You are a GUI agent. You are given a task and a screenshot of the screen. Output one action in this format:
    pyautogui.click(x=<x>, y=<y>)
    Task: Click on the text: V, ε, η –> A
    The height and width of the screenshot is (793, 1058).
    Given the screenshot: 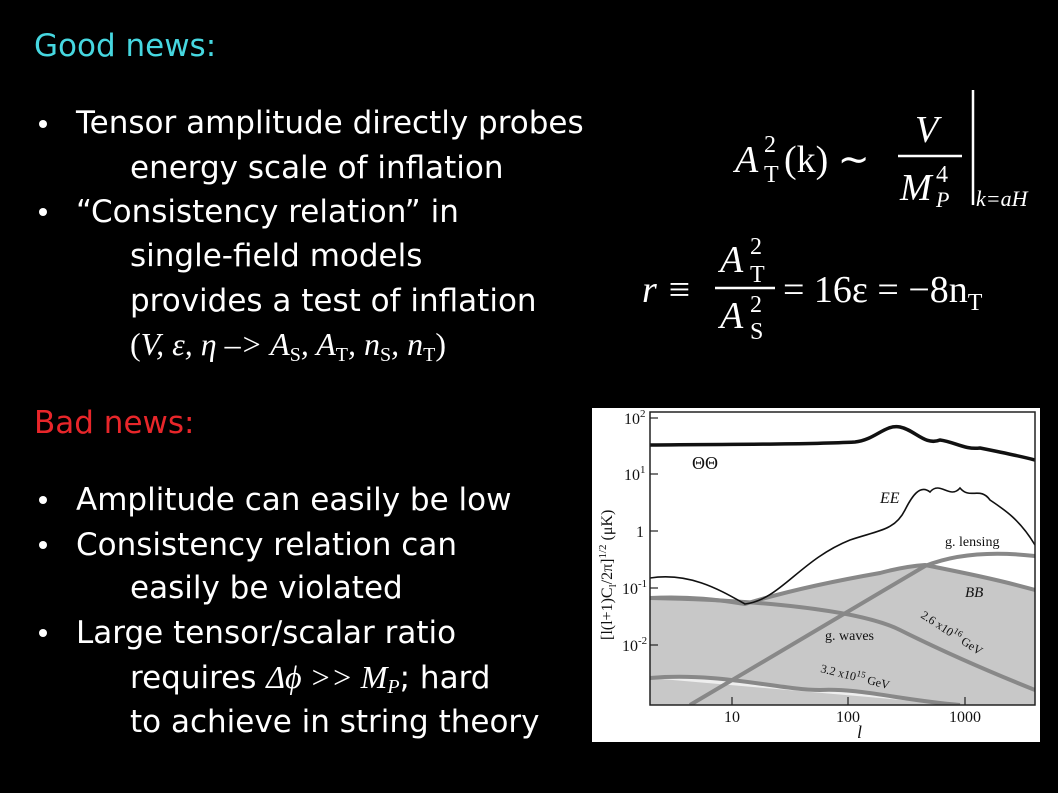 What is the action you would take?
    pyautogui.click(x=216, y=344)
    